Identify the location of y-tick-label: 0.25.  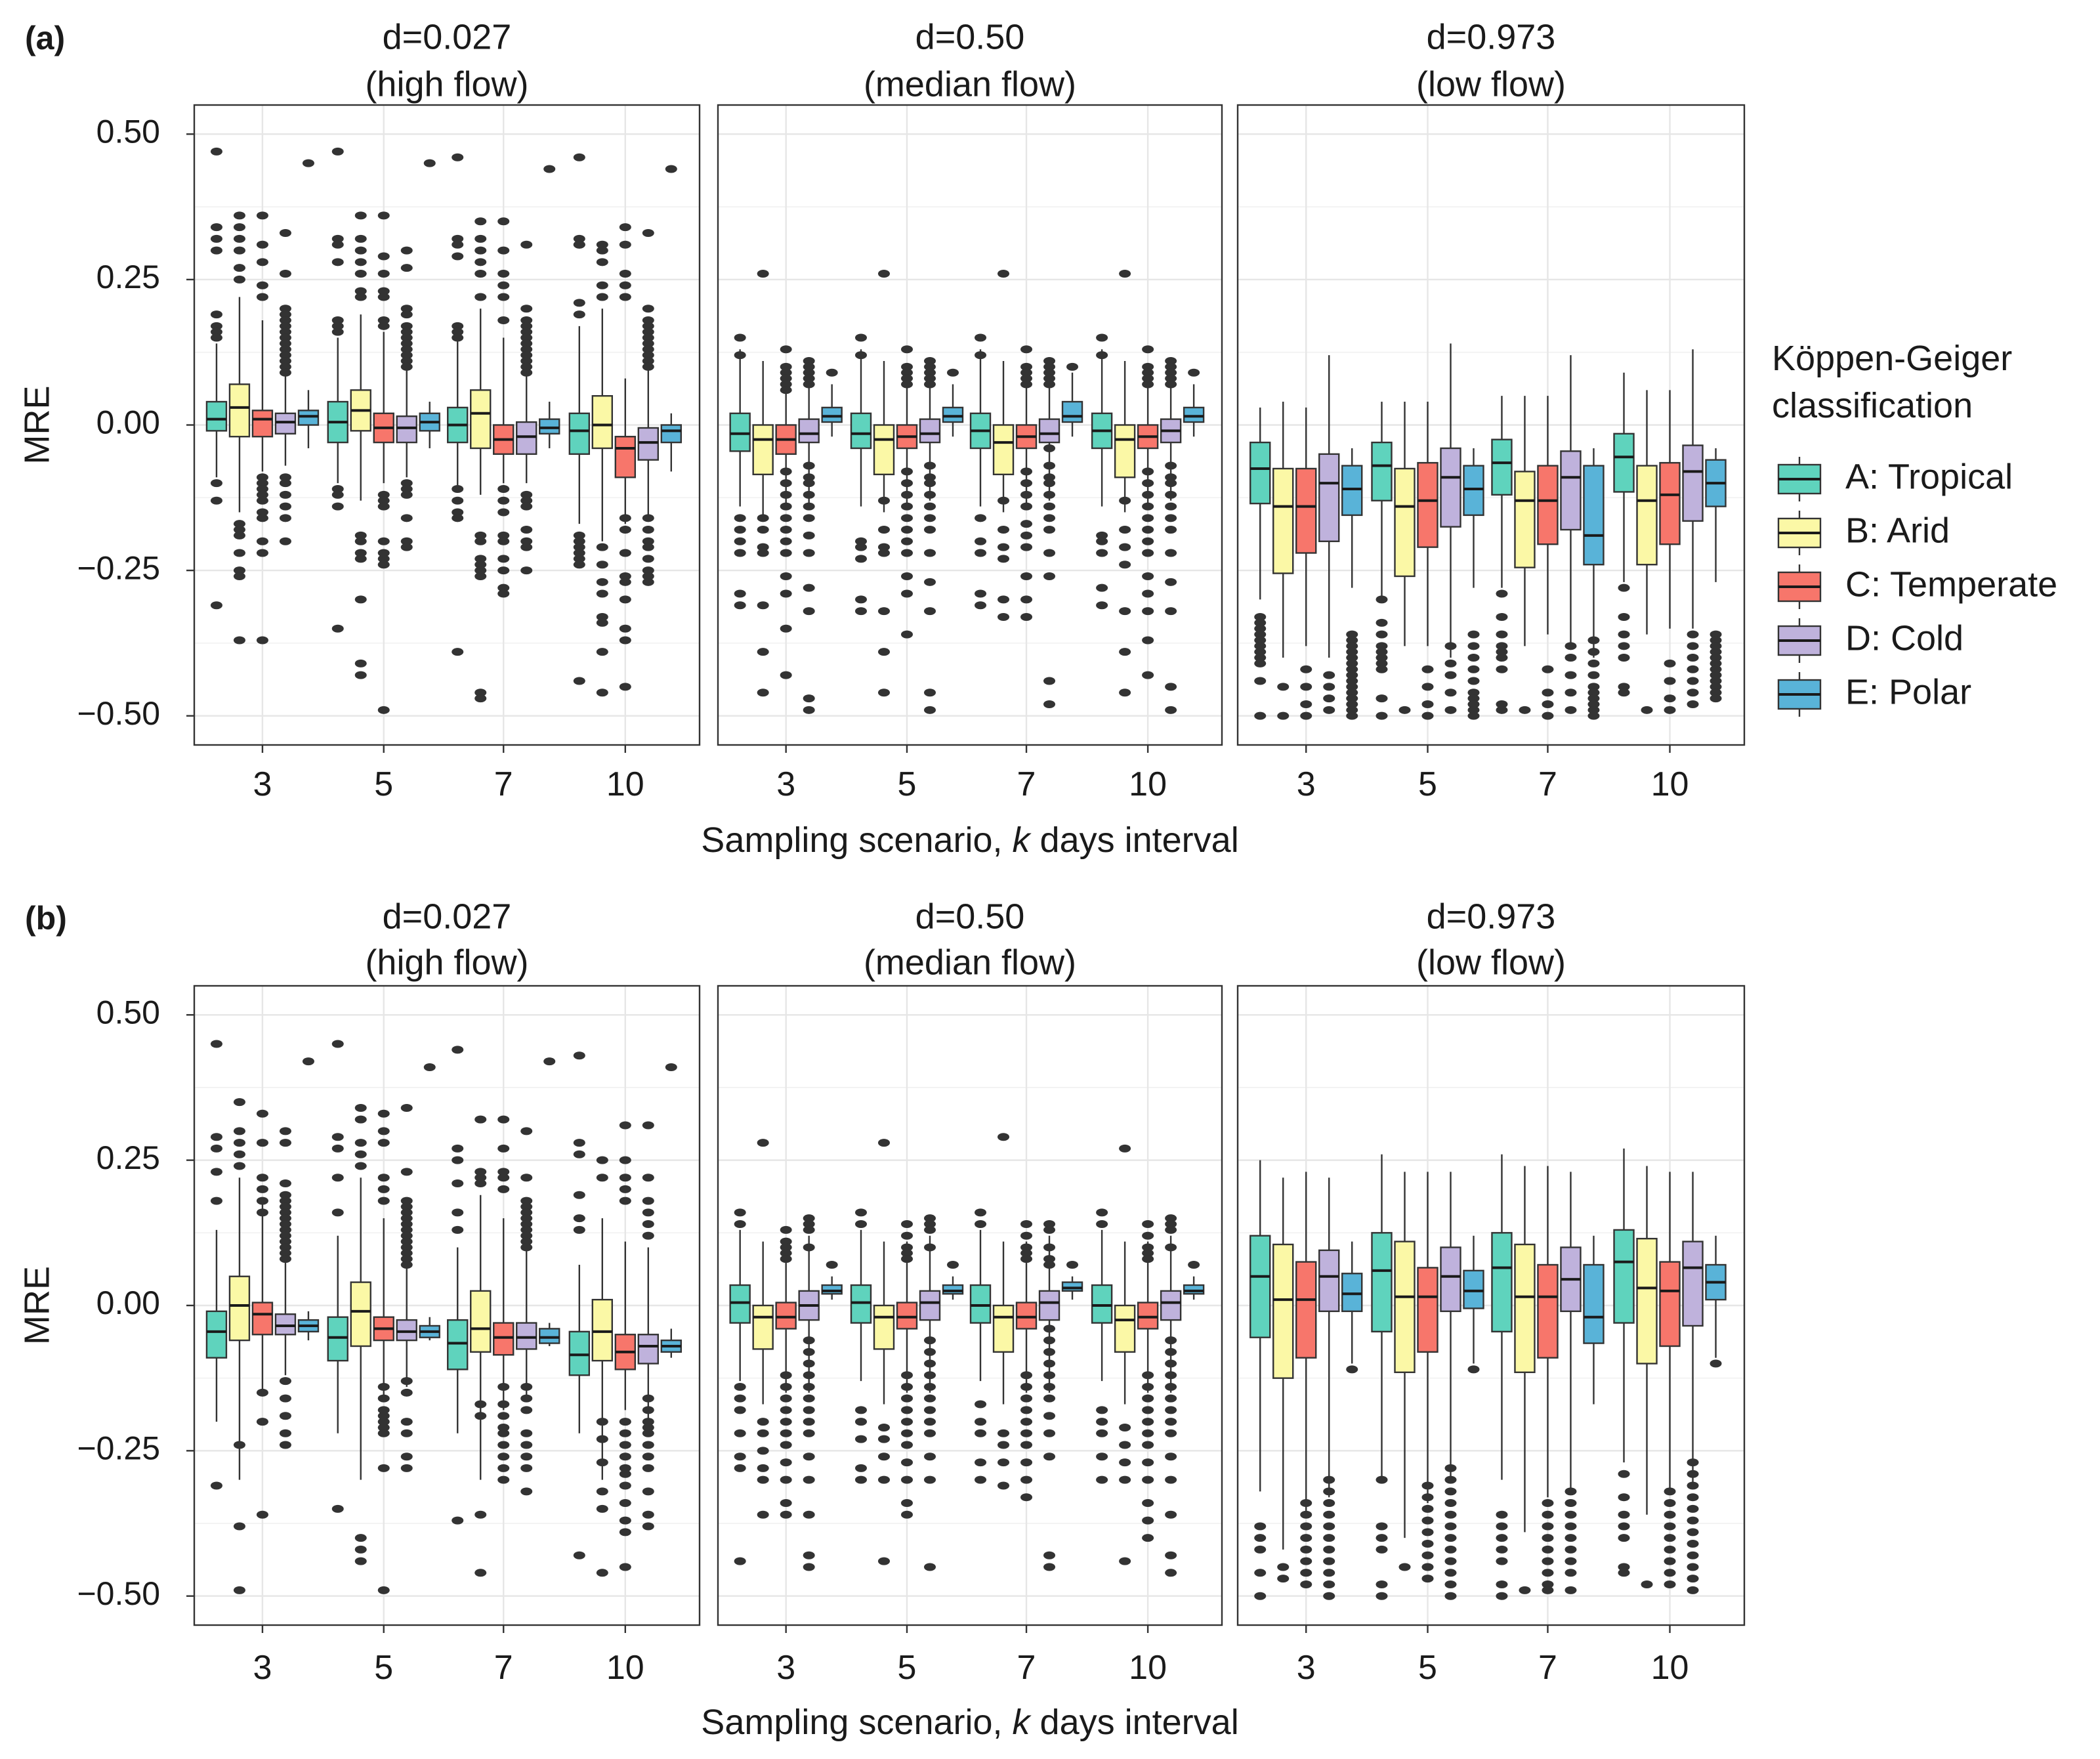
(128, 277).